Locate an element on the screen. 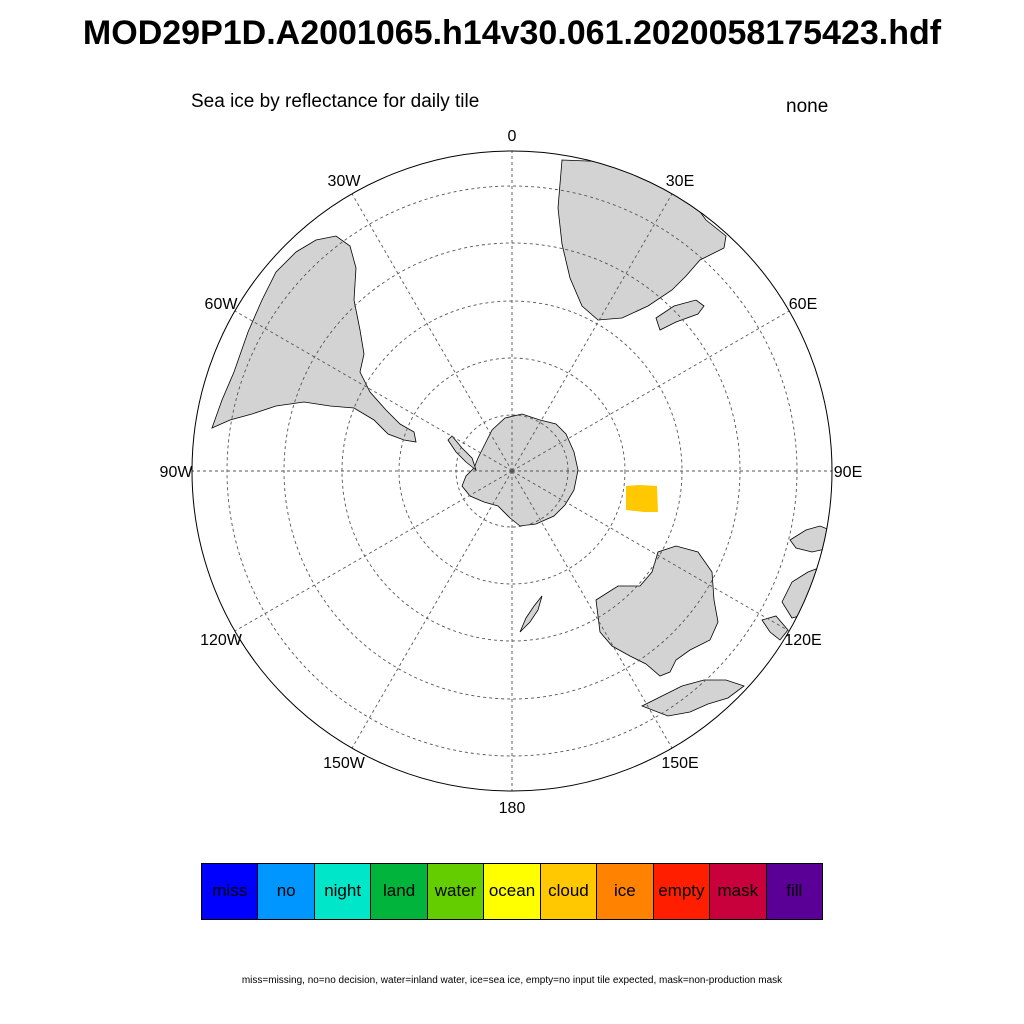  legend-label: miss is located at coordinates (230, 890).